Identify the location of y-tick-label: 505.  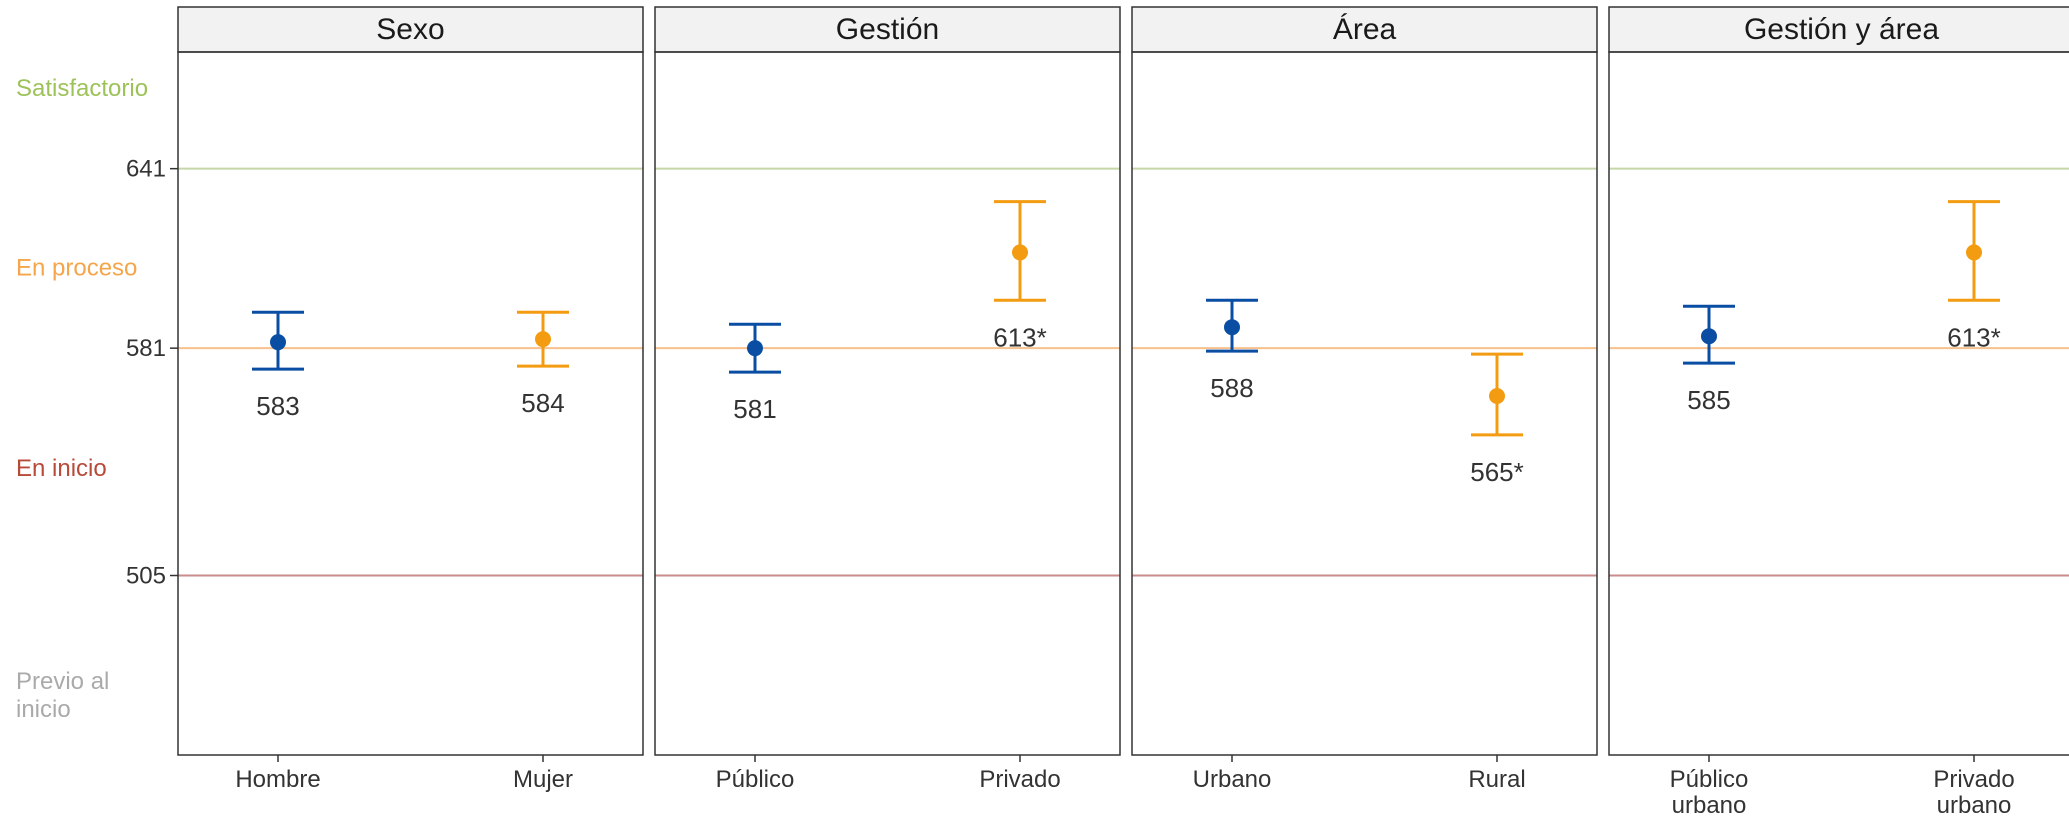
(146, 576).